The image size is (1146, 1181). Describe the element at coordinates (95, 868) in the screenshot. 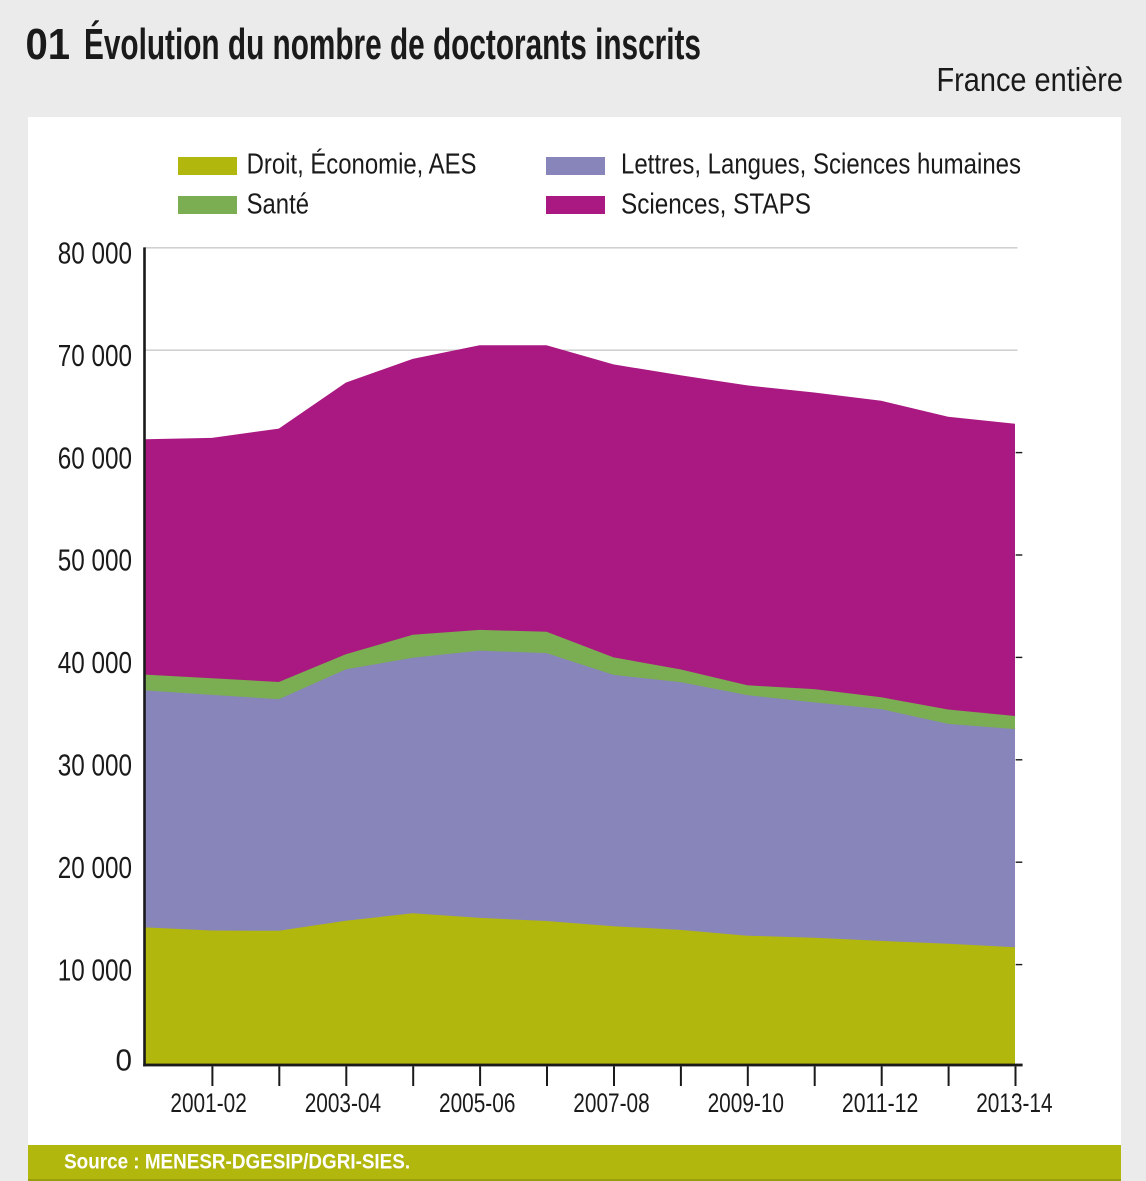

I see `svg-text: 20 000` at that location.